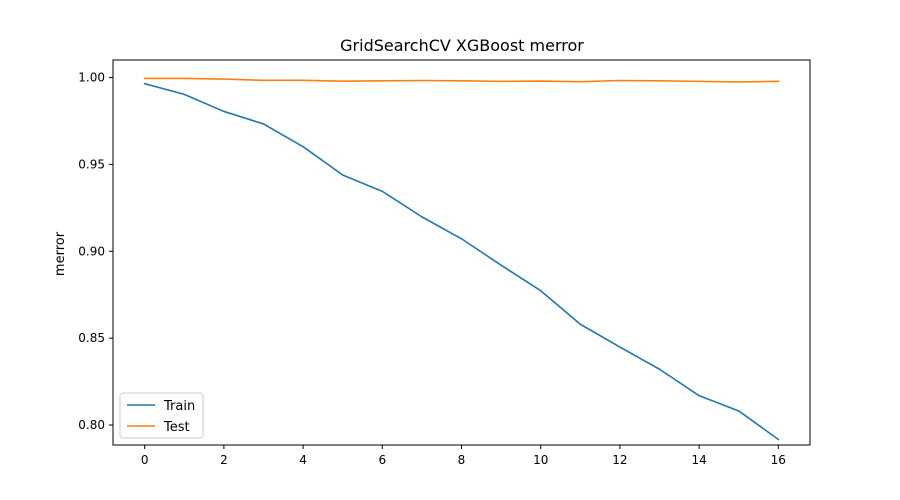 Image resolution: width=900 pixels, height=500 pixels. Describe the element at coordinates (91, 425) in the screenshot. I see `y-tick-label: 0.80` at that location.